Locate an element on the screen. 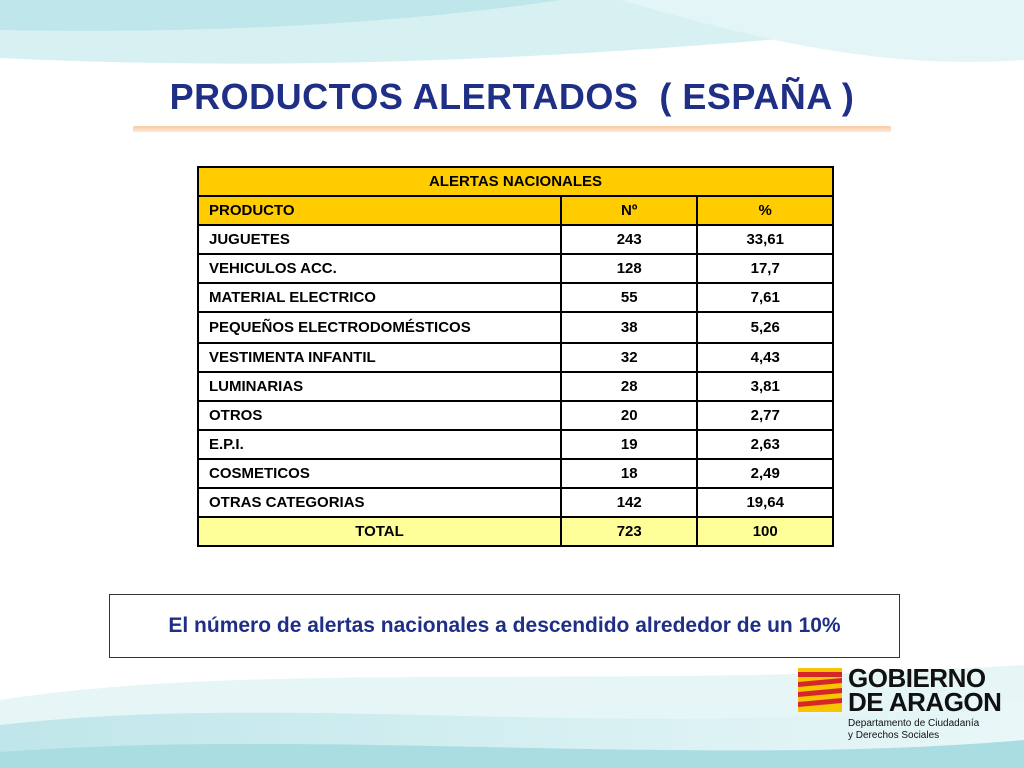 The height and width of the screenshot is (768, 1024). total-numero: 723 is located at coordinates (629, 531).